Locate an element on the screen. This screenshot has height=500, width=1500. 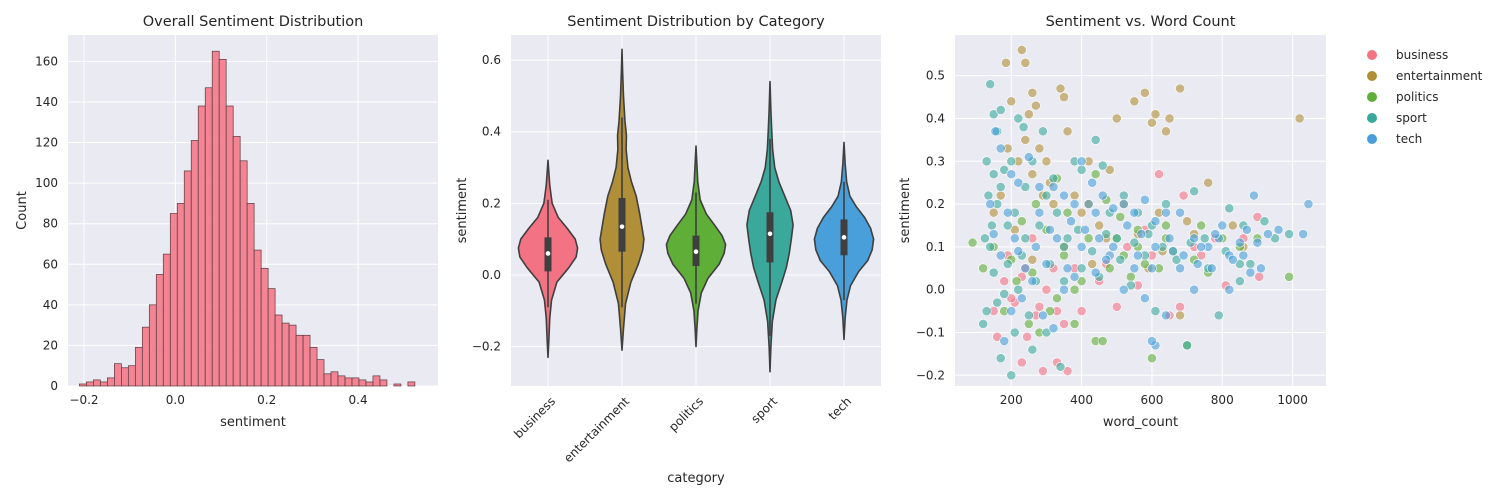
x-tick-label: 400 is located at coordinates (1081, 400).